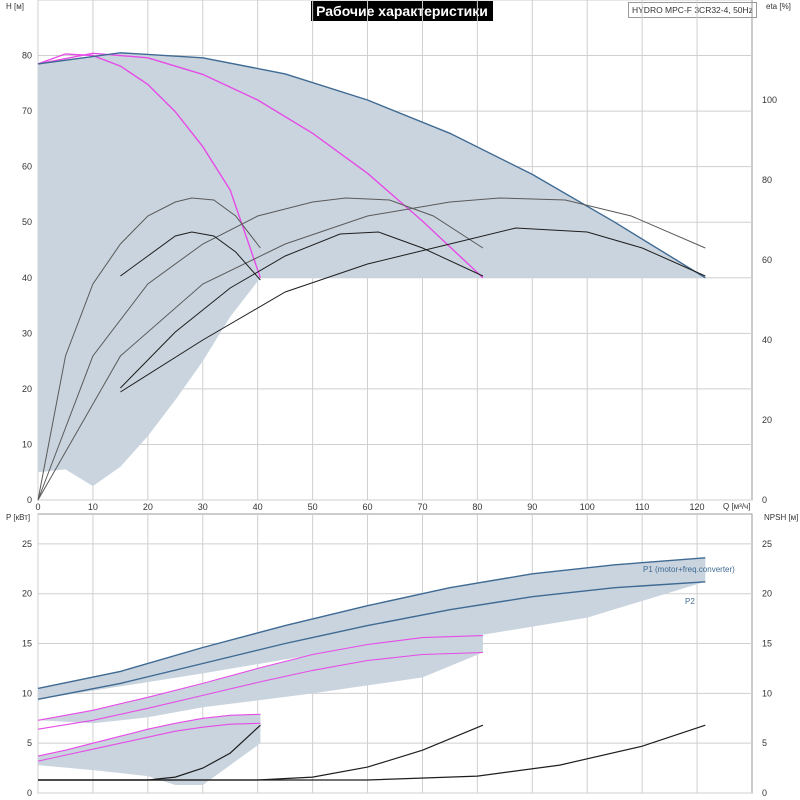 The width and height of the screenshot is (800, 800). What do you see at coordinates (690, 601) in the screenshot?
I see `legend-p2: P2` at bounding box center [690, 601].